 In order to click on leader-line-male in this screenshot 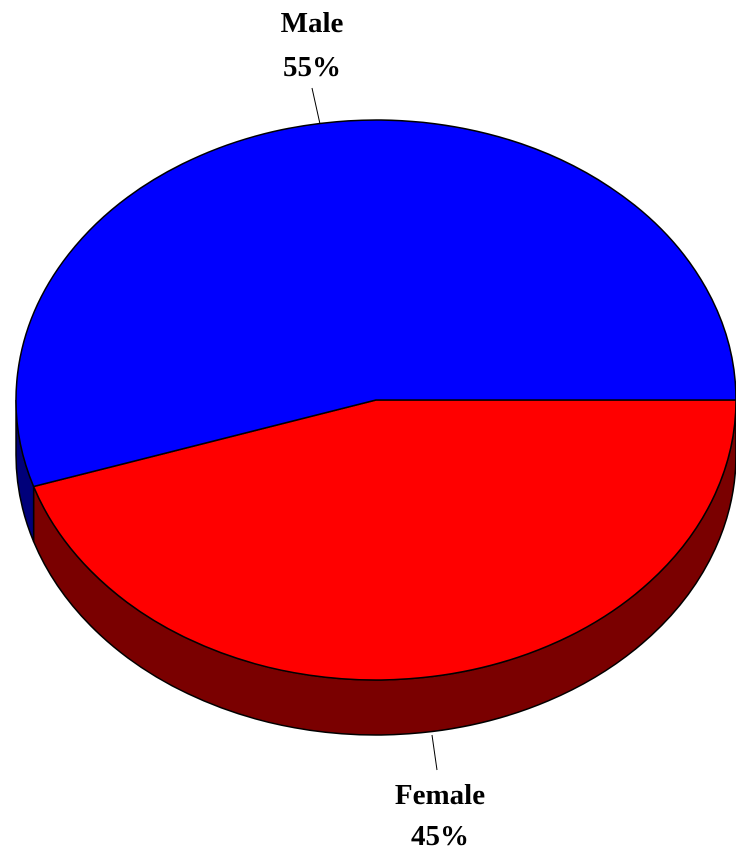, I will do `click(316, 106)`.